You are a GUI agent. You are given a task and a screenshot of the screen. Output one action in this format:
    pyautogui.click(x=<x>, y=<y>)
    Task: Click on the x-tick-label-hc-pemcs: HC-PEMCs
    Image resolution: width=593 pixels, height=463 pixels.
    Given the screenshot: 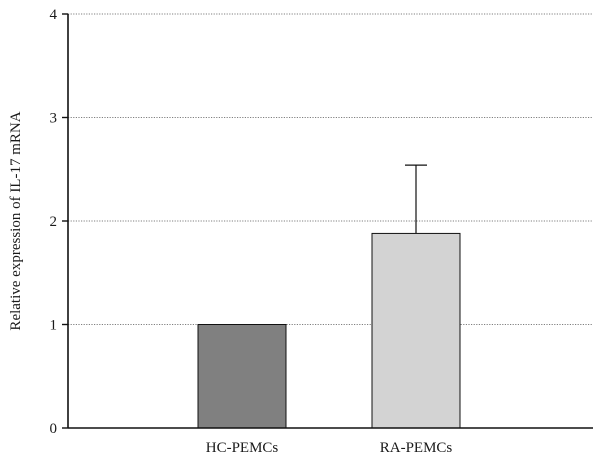 What is the action you would take?
    pyautogui.click(x=242, y=448)
    